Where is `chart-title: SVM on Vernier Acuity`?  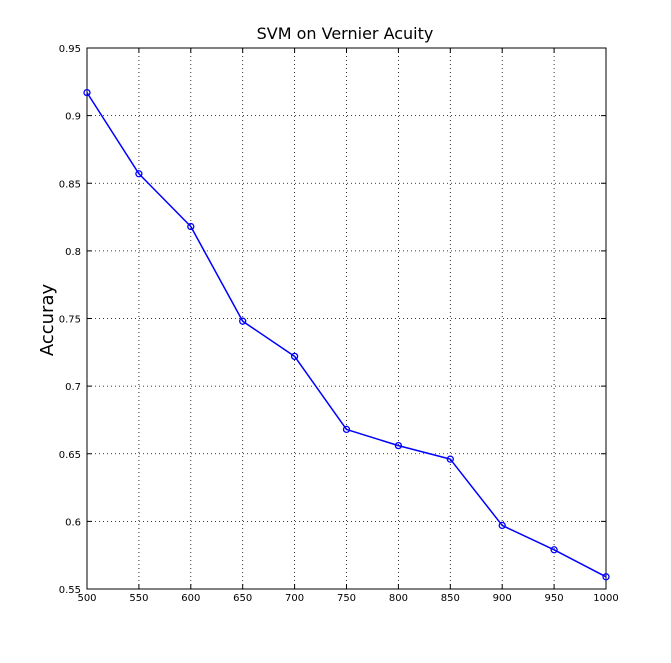
chart-title: SVM on Vernier Acuity is located at coordinates (345, 33).